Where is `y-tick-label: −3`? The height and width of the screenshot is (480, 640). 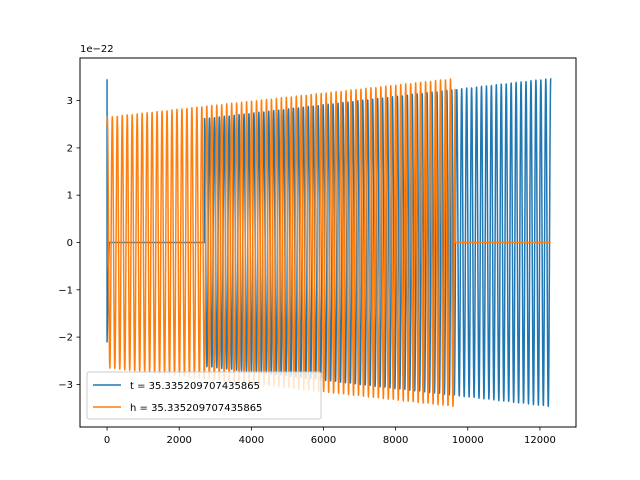
y-tick-label: −3 is located at coordinates (65, 385).